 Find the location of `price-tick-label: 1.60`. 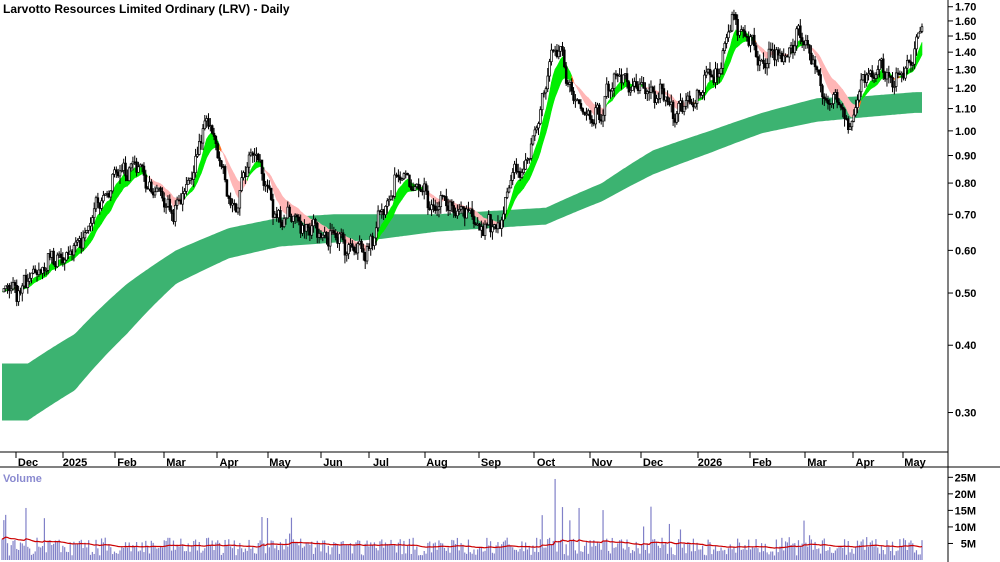

price-tick-label: 1.60 is located at coordinates (965, 22).